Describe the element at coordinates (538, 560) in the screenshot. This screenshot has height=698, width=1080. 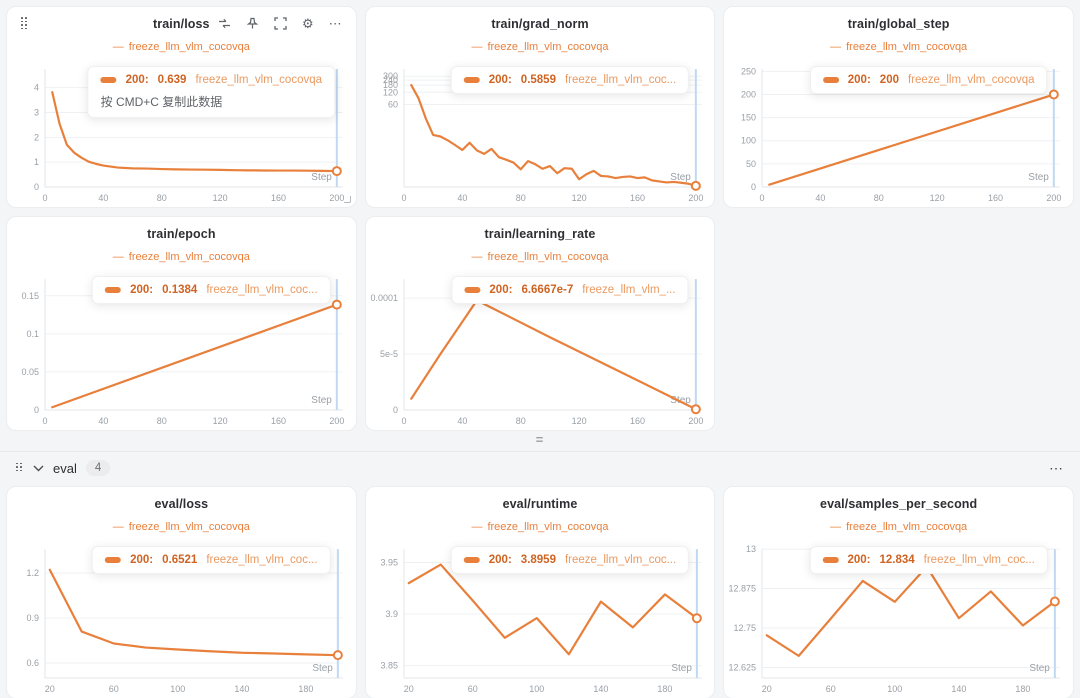
I see `tooltip-value: 3.8959` at that location.